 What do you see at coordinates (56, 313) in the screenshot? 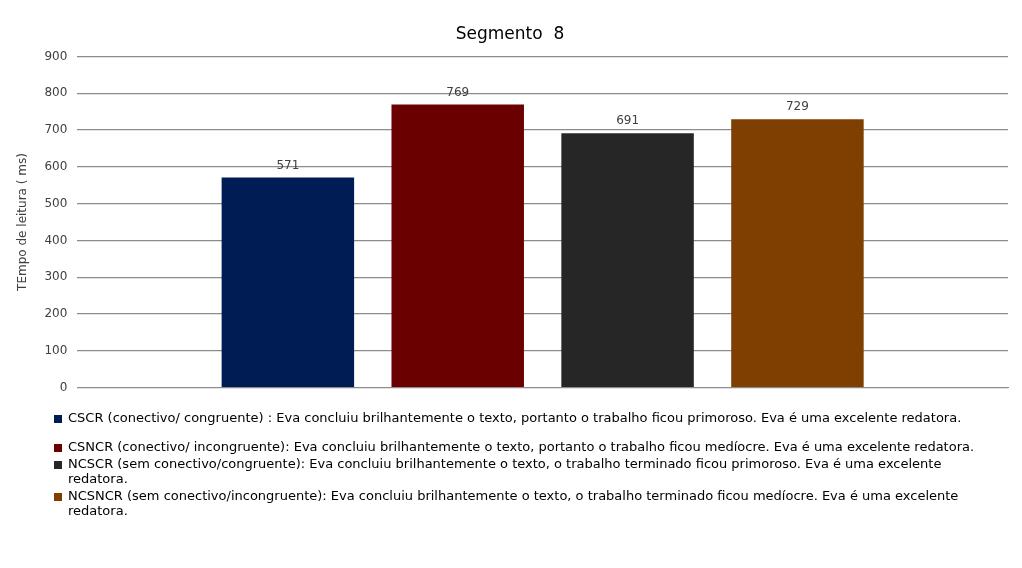
I see `y-tick-label: 200` at bounding box center [56, 313].